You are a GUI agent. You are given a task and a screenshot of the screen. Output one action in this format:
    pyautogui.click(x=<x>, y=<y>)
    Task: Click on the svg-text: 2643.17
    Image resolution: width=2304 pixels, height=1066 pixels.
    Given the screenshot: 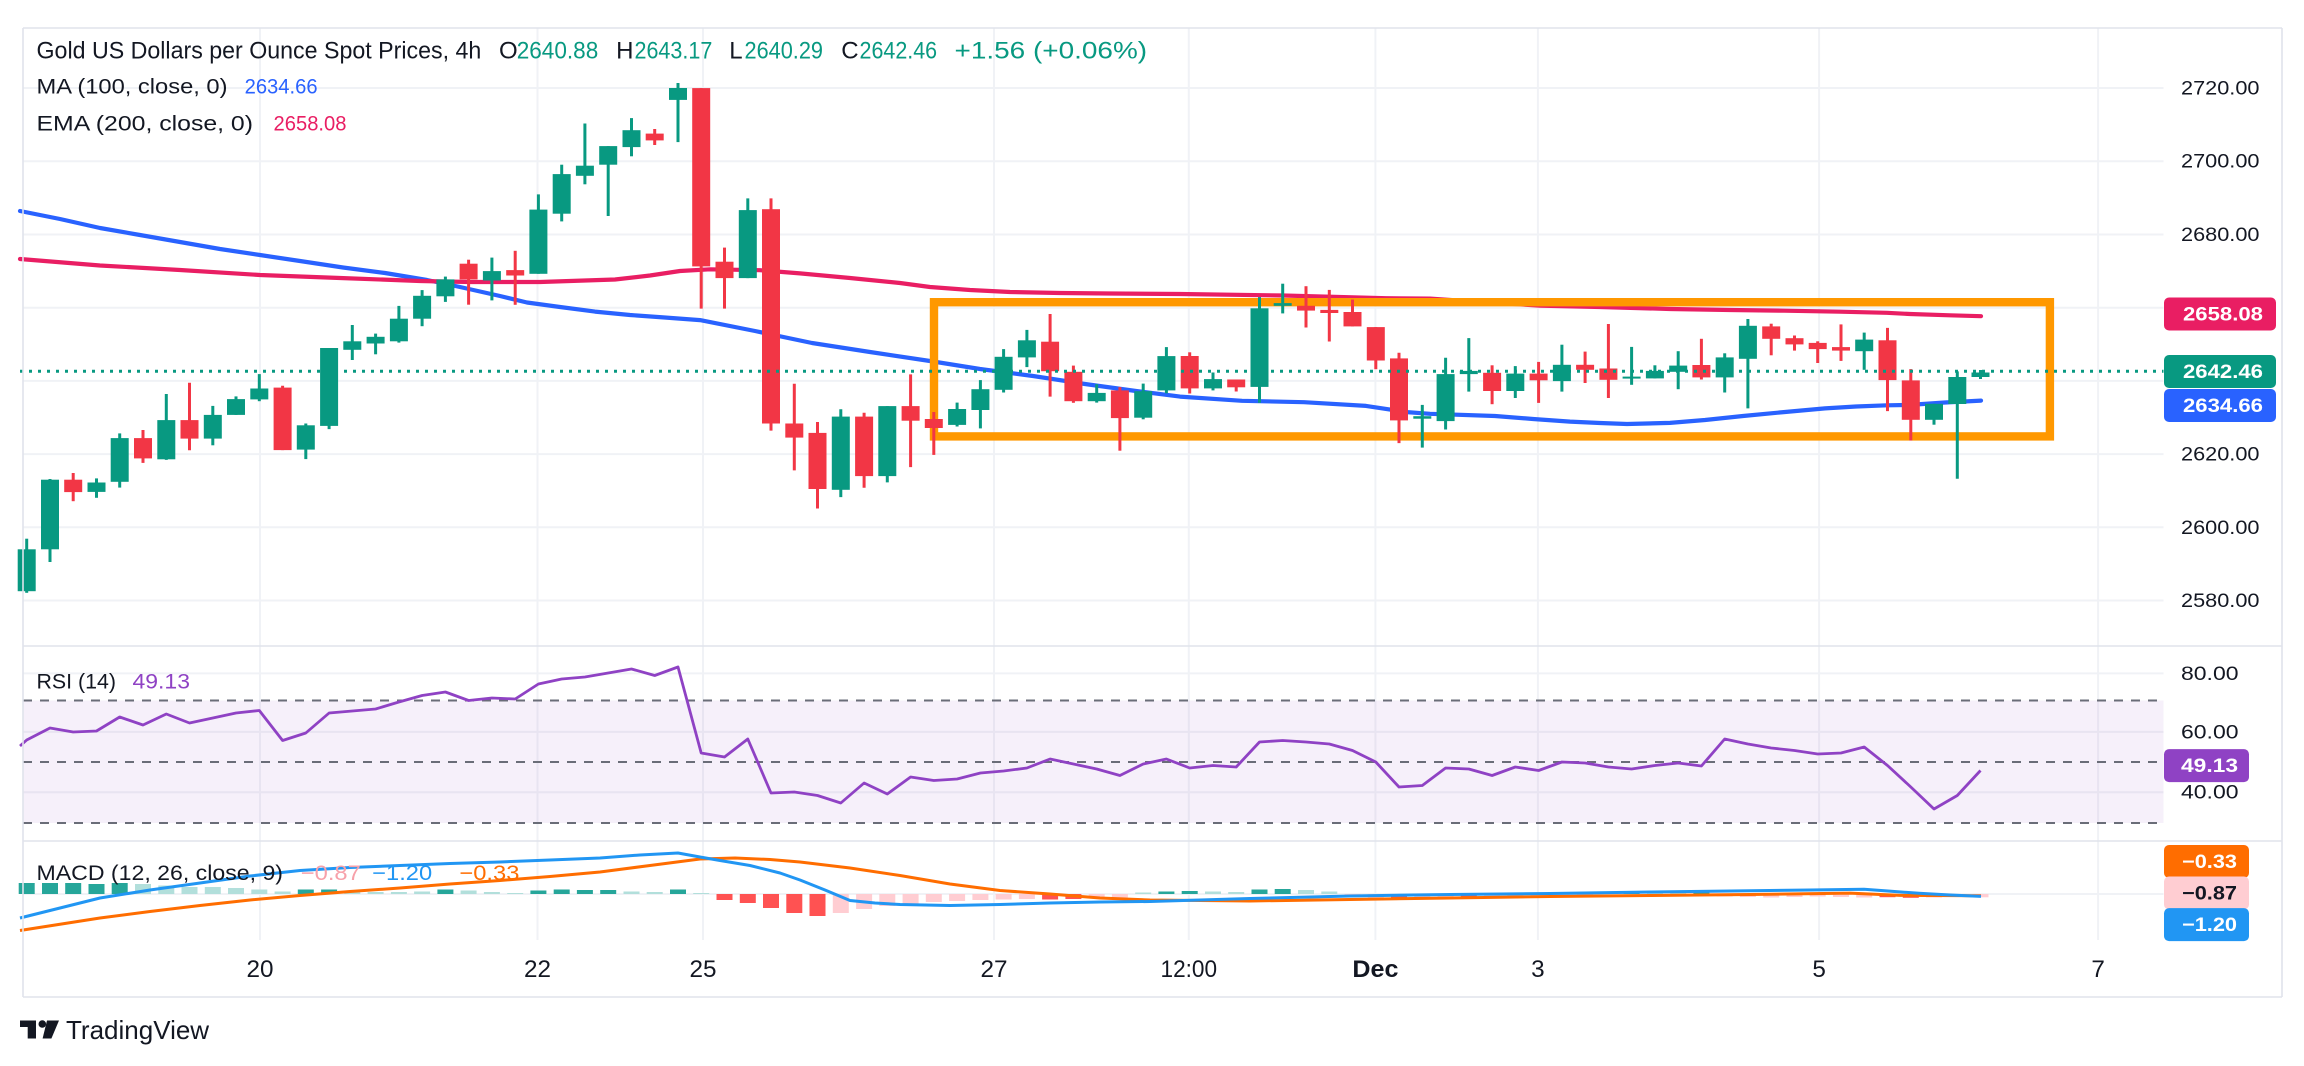 What is the action you would take?
    pyautogui.click(x=674, y=51)
    